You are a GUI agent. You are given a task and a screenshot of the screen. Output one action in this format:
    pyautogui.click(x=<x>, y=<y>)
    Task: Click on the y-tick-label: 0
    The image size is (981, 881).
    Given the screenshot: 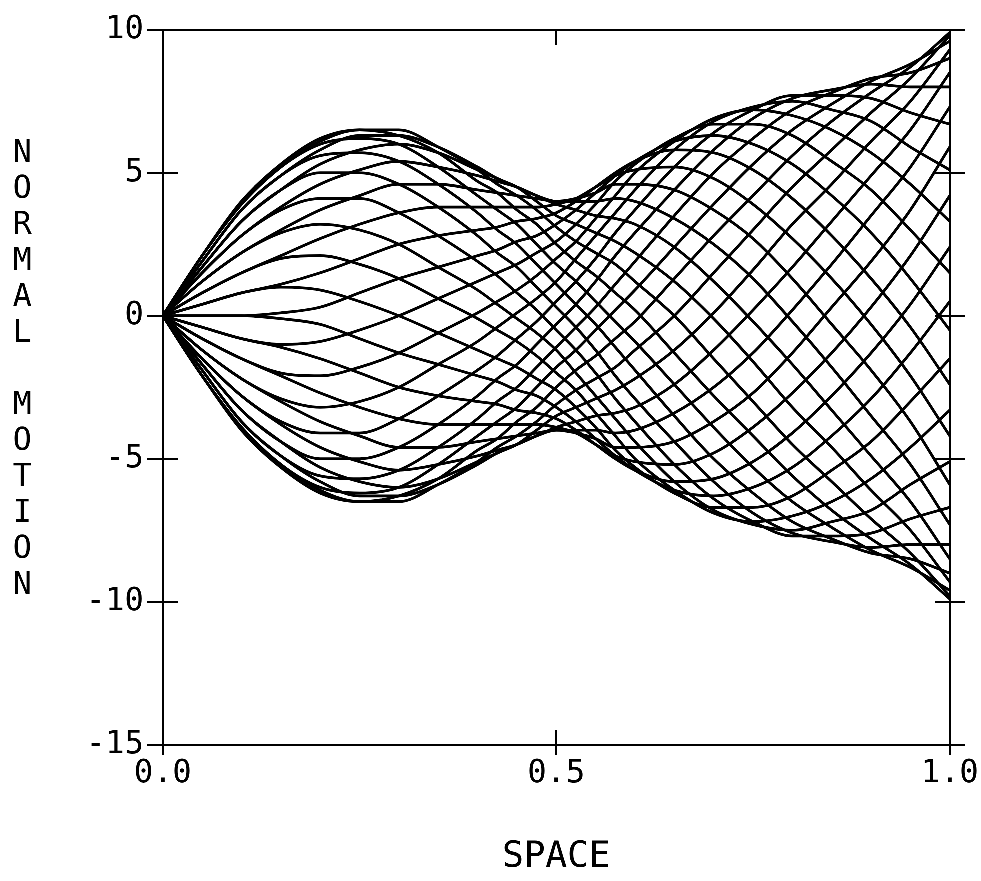 What is the action you would take?
    pyautogui.click(x=134, y=313)
    